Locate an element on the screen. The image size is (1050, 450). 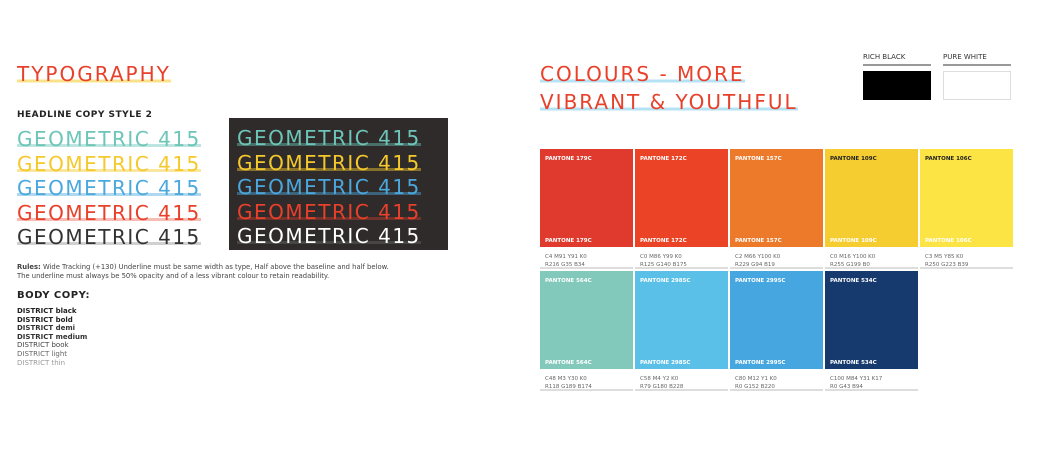
swatch-color-box: PANTONE 534C PANTONE 534C is located at coordinates (871, 320).